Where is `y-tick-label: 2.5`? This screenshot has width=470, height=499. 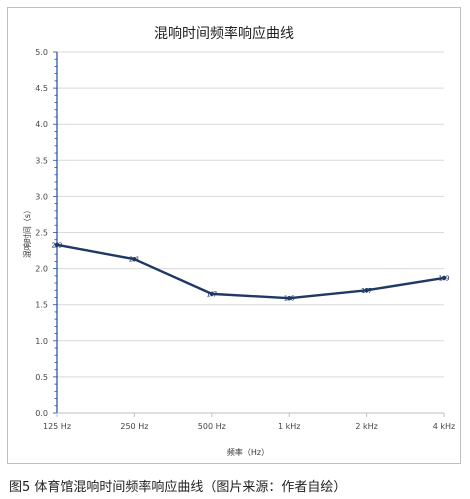 y-tick-label: 2.5 is located at coordinates (41, 233).